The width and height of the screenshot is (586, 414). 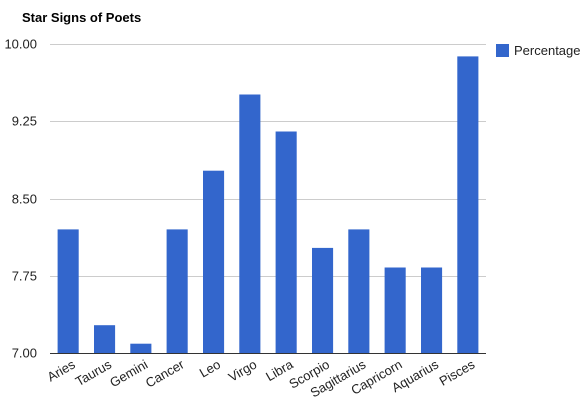 I want to click on bar-gemini, so click(x=141, y=348).